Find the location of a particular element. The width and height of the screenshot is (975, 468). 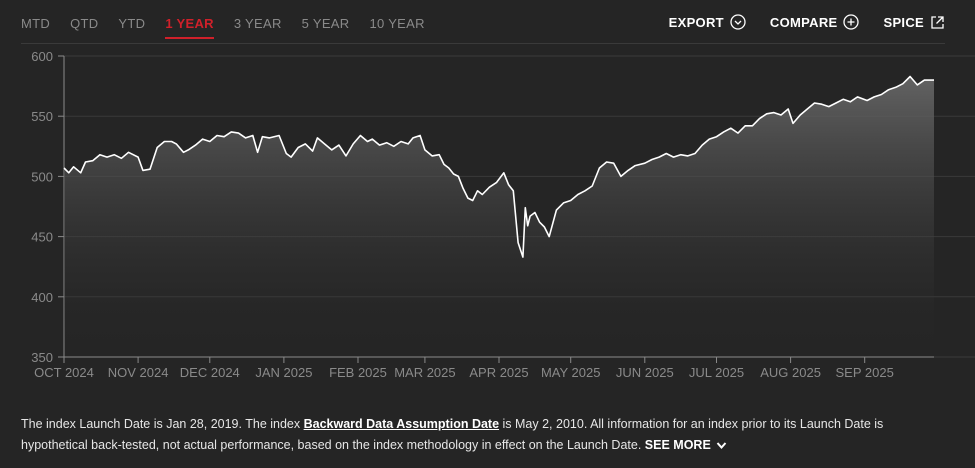

period-tabs: MTD QTD YTD 1 YEAR 3 YEAR 5 YEAR 10 YEAR is located at coordinates (233, 27).